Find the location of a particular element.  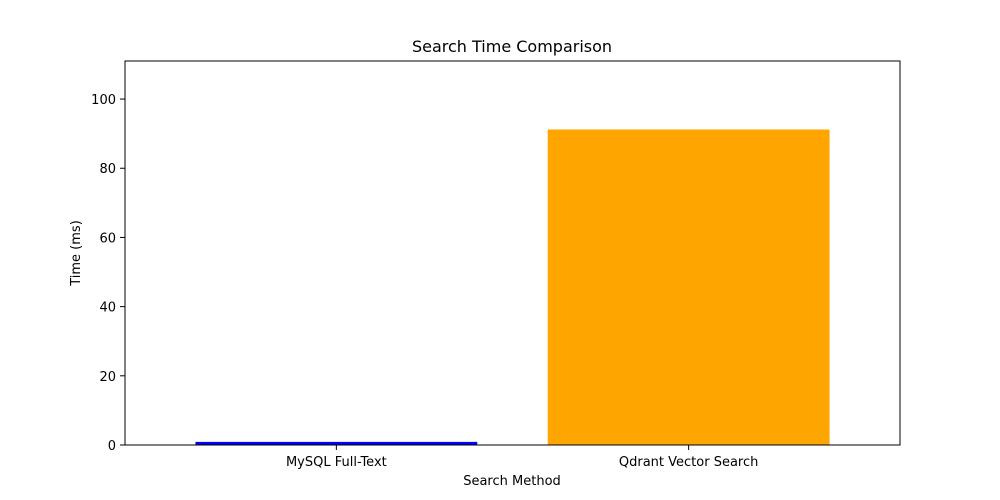

x-axis-label: Search Method is located at coordinates (512, 481).